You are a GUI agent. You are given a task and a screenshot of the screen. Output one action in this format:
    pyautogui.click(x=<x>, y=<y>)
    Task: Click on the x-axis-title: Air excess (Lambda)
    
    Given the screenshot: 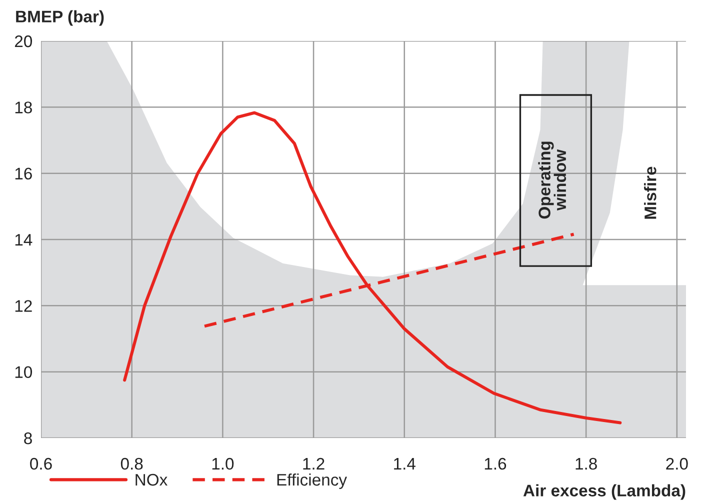 What is the action you would take?
    pyautogui.click(x=604, y=492)
    